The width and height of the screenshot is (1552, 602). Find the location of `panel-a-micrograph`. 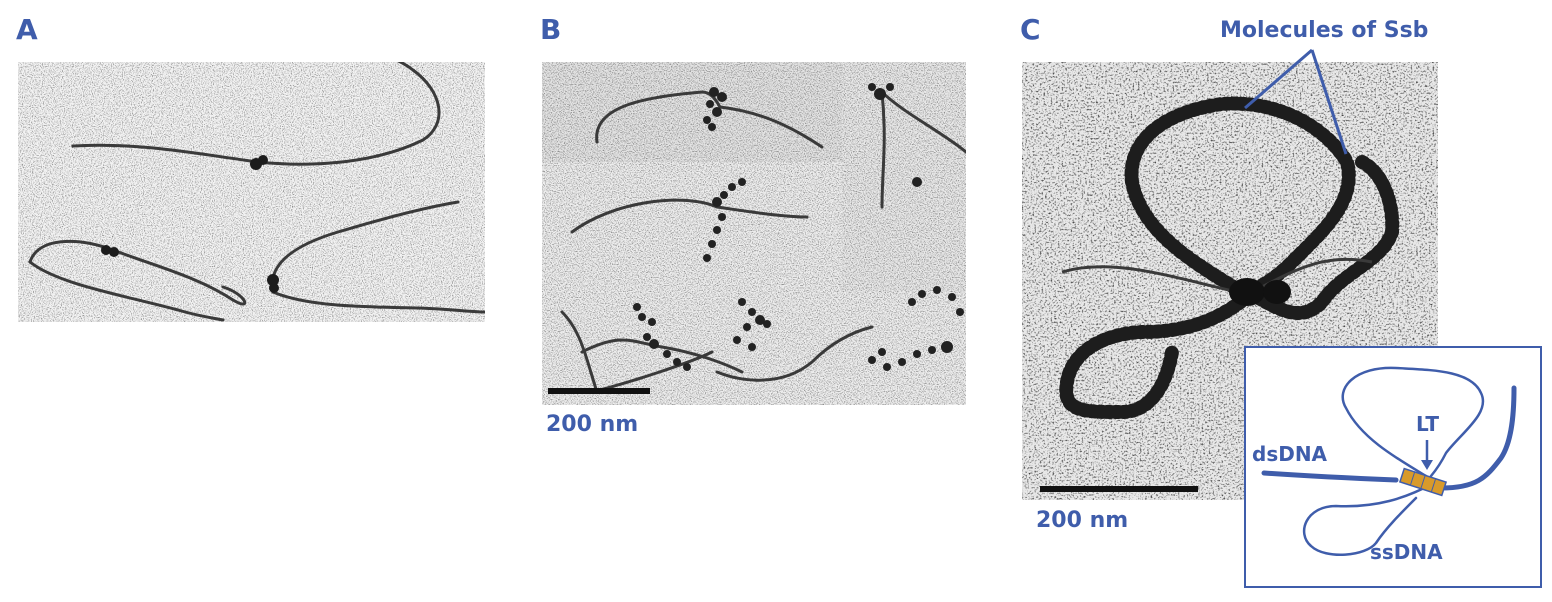

panel-a-micrograph is located at coordinates (251, 192).